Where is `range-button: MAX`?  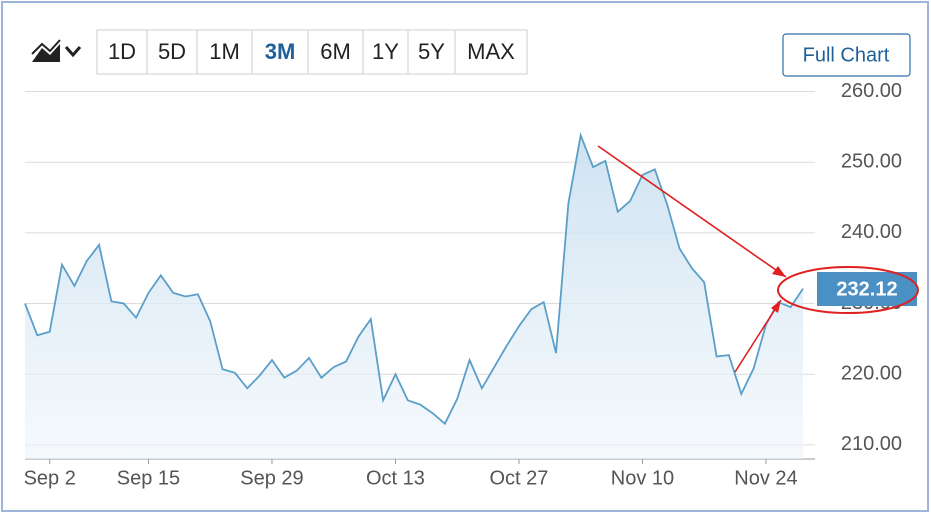
range-button: MAX is located at coordinates (491, 51).